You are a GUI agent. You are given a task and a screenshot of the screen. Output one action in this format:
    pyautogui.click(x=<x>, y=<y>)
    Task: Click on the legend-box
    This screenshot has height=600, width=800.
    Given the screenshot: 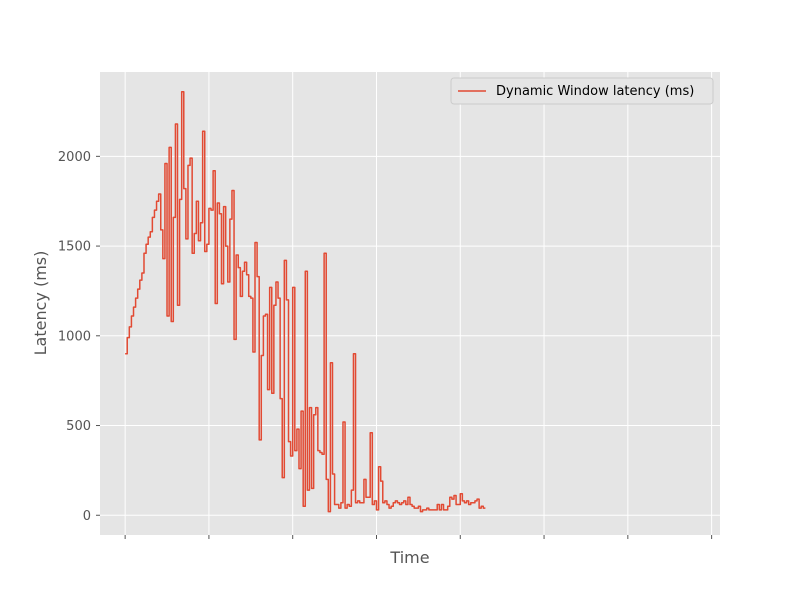 What is the action you would take?
    pyautogui.click(x=582, y=91)
    